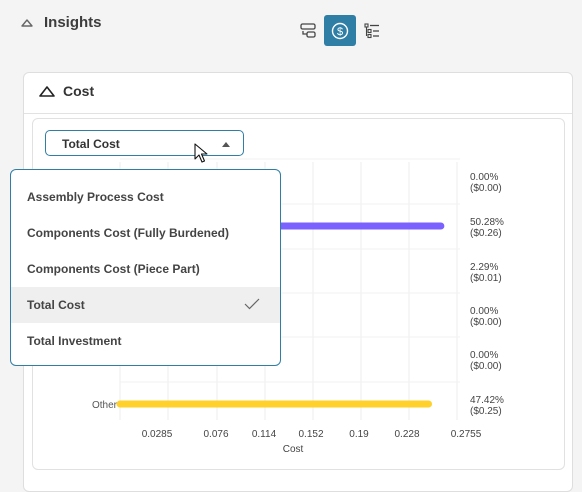  I want to click on layers-view-button, so click(308, 30).